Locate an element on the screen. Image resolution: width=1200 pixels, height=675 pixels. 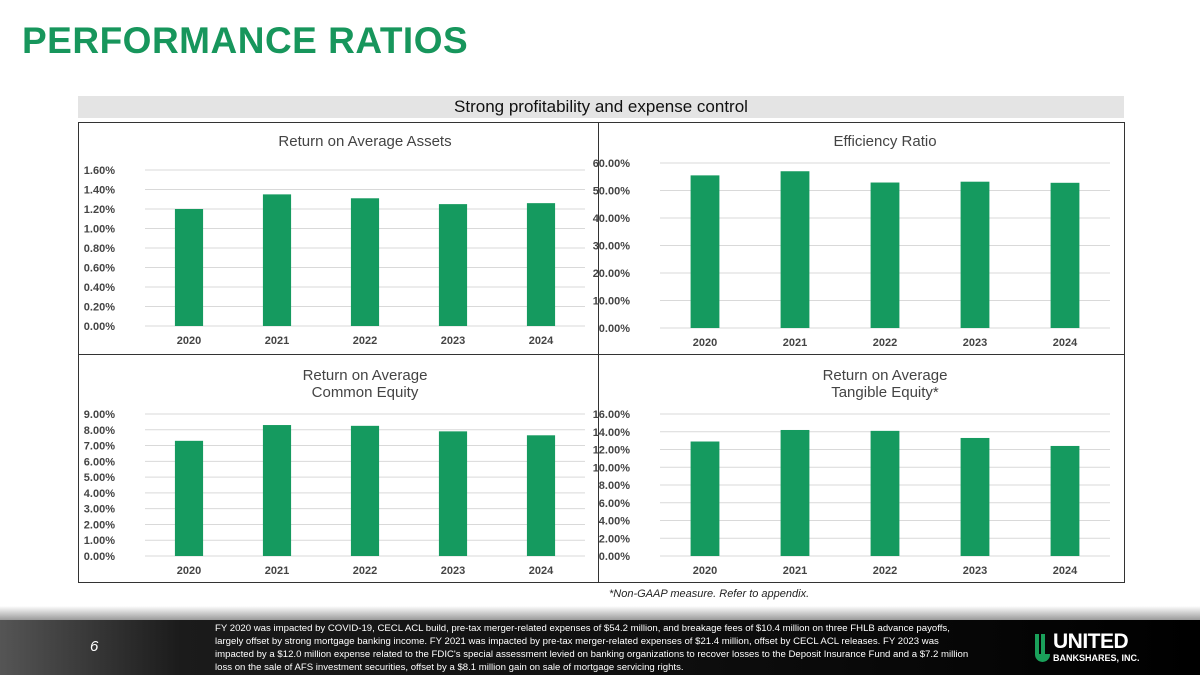
chart-title: Tangible Equity* is located at coordinates (885, 392).